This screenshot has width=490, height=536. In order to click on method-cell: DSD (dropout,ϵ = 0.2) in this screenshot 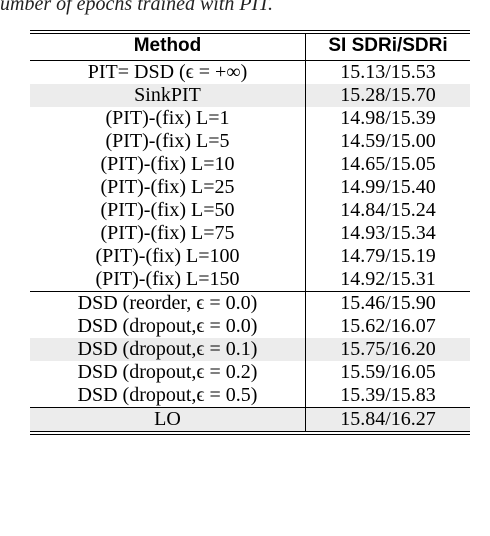, I will do `click(168, 372)`.